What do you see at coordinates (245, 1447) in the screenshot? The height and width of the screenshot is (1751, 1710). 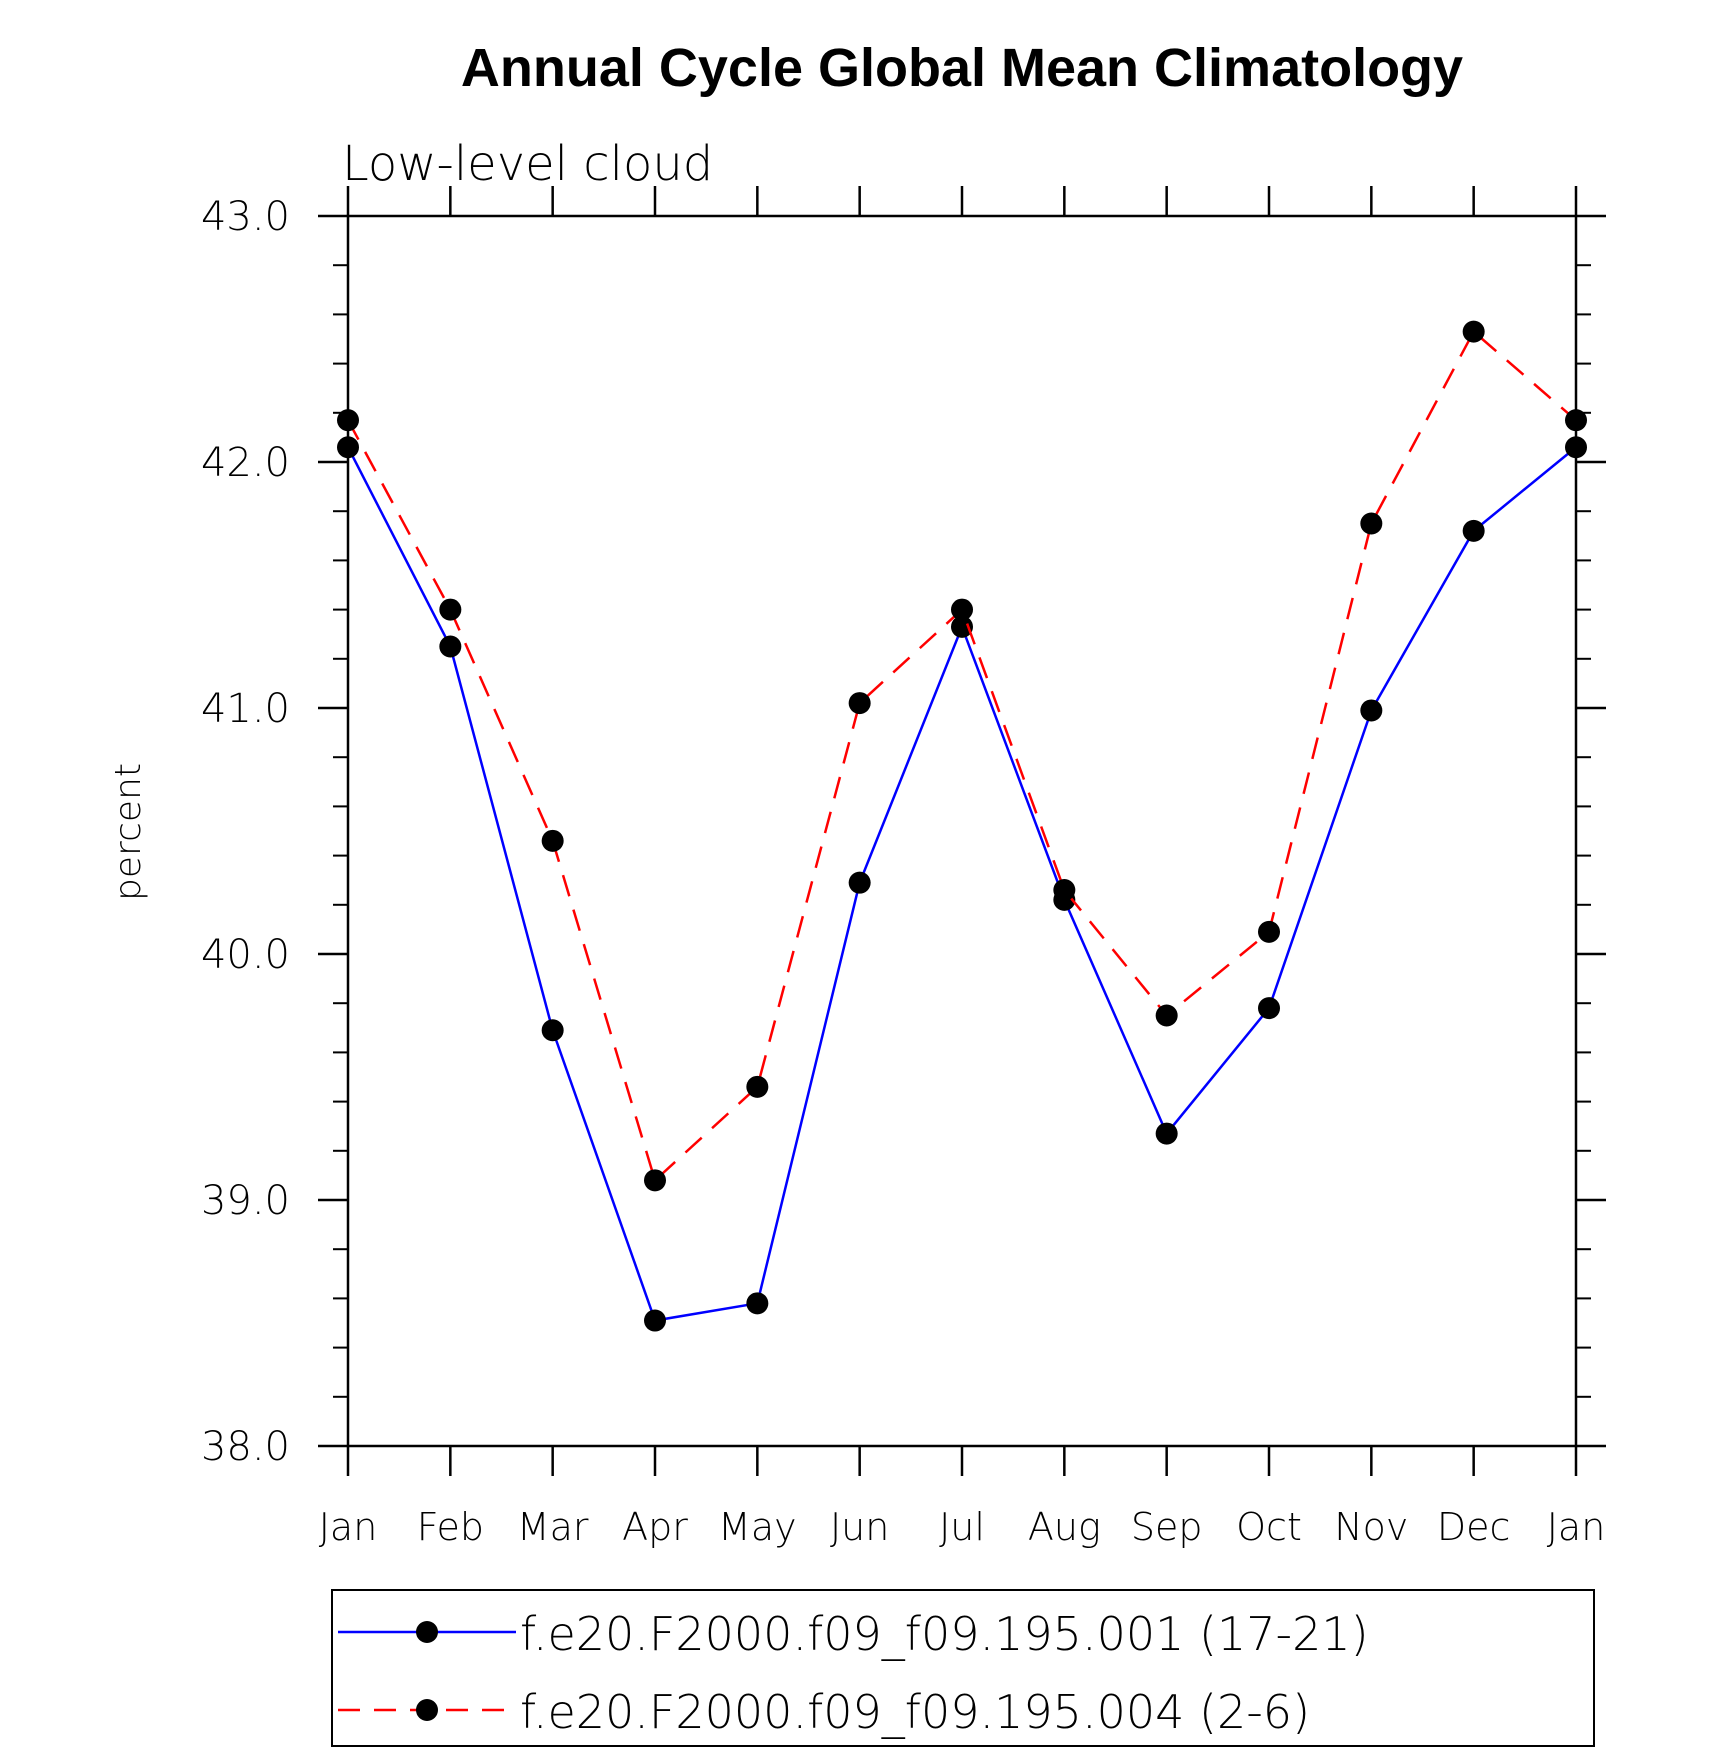 I see `y-tick-label: 38.0` at bounding box center [245, 1447].